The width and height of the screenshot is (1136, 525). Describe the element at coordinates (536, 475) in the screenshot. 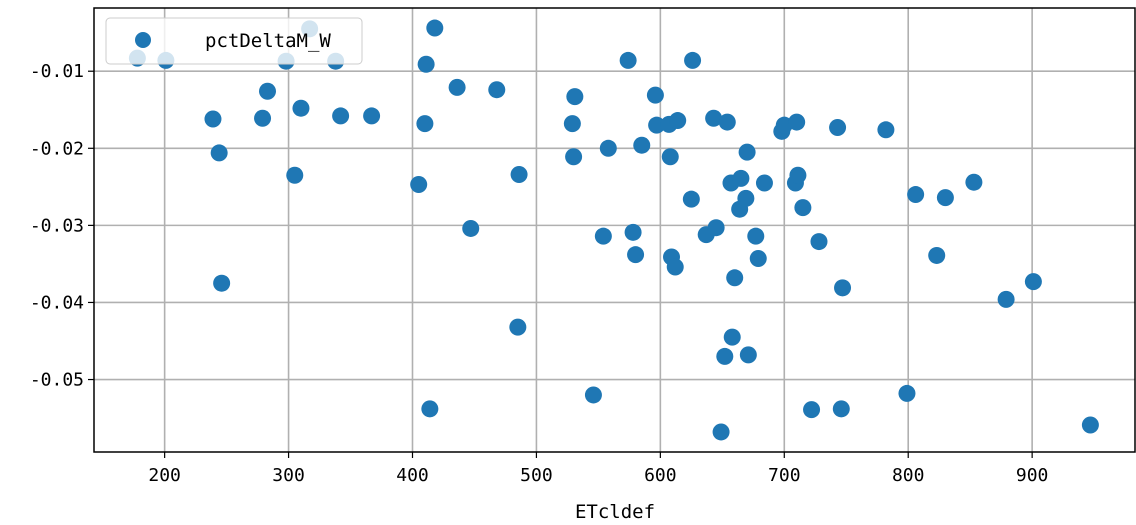

I see `x-tick-label: 500` at that location.